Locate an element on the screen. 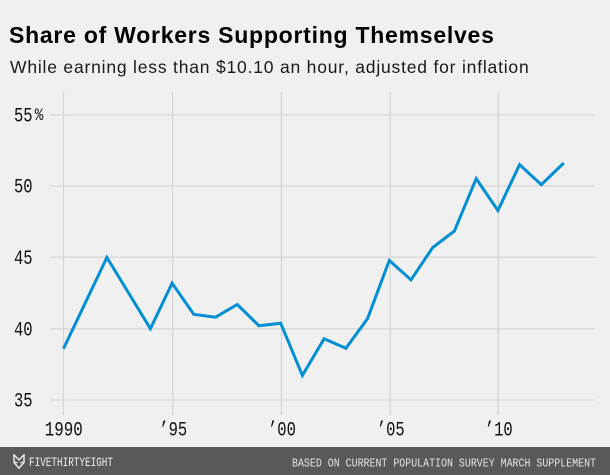 The height and width of the screenshot is (475, 610). svg-text: FIVETHIRTYEIGHT is located at coordinates (71, 462).